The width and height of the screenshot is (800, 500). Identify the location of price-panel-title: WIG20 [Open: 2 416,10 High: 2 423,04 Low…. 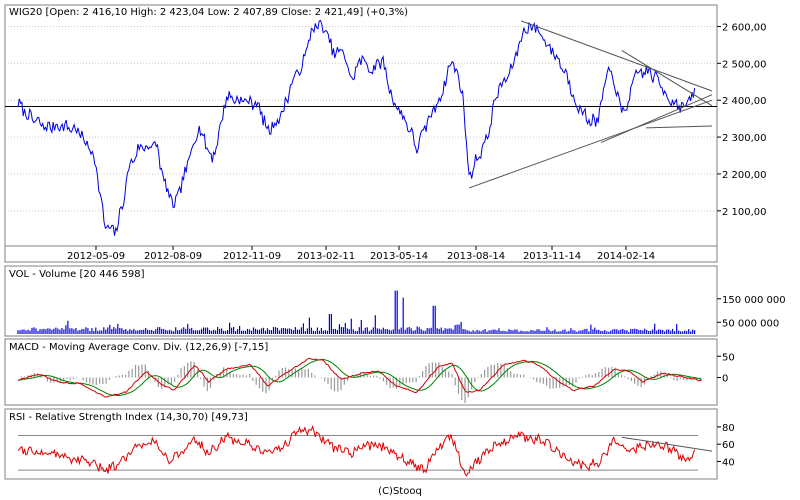
(208, 12).